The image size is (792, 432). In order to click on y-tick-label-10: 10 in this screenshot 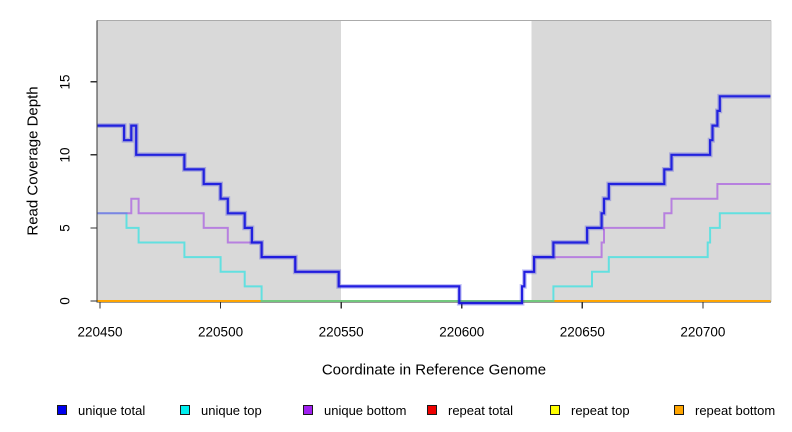, I will do `click(65, 155)`.